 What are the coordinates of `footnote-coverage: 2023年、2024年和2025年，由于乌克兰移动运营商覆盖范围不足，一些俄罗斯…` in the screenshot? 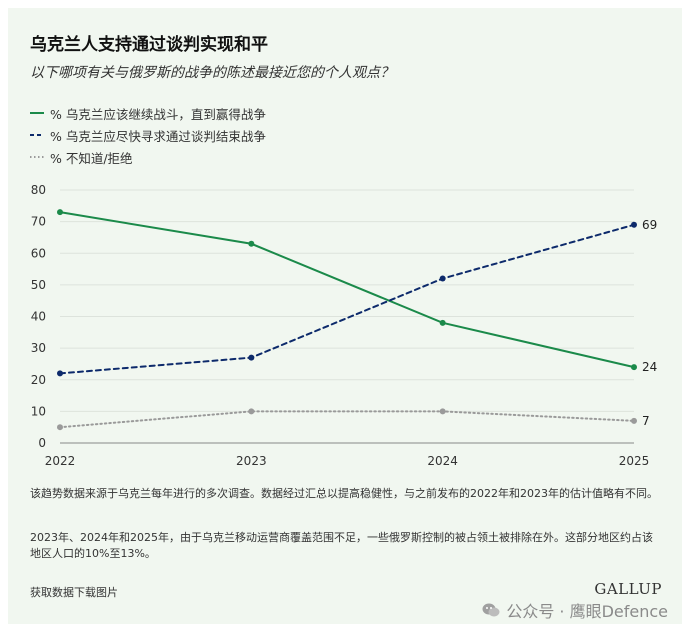 It's located at (341, 545).